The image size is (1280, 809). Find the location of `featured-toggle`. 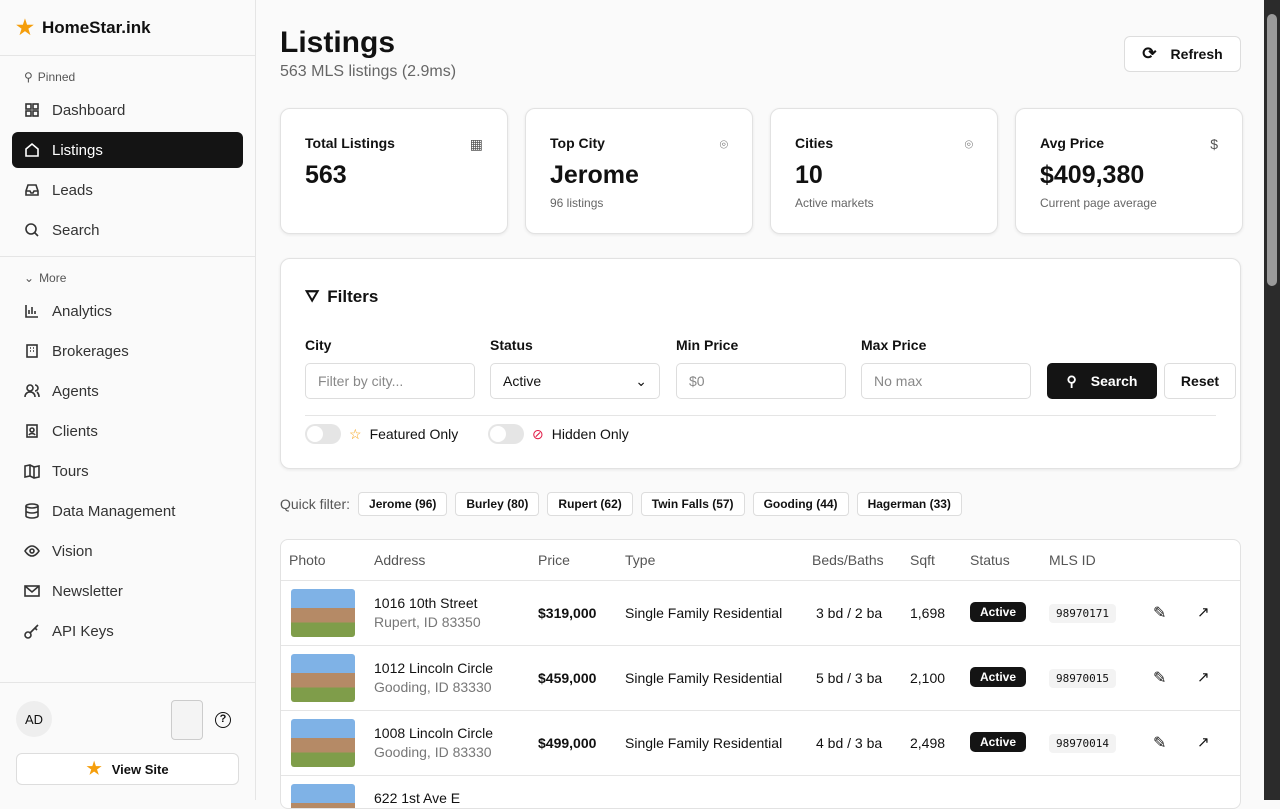

featured-toggle is located at coordinates (323, 434).